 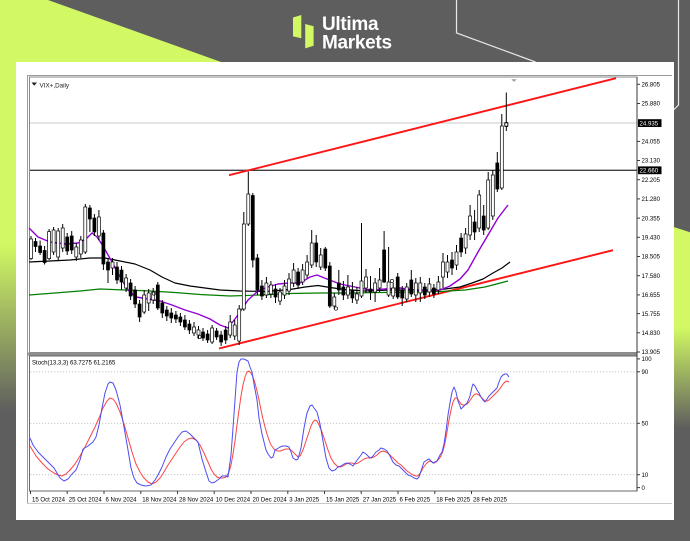 I want to click on svg-text: 50, so click(x=645, y=425).